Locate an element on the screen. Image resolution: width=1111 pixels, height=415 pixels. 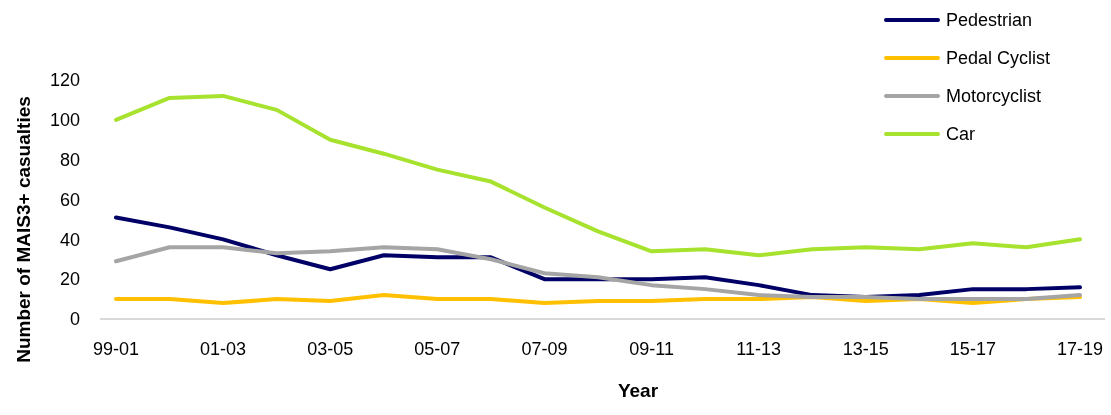
y-tick-label: 0 is located at coordinates (74, 319).